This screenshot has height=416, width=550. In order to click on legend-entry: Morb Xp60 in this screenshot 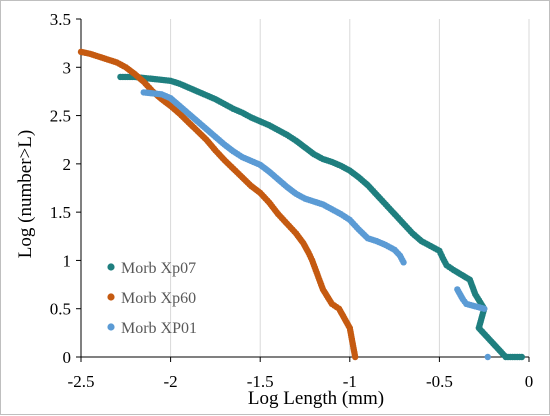, I will do `click(151, 298)`.